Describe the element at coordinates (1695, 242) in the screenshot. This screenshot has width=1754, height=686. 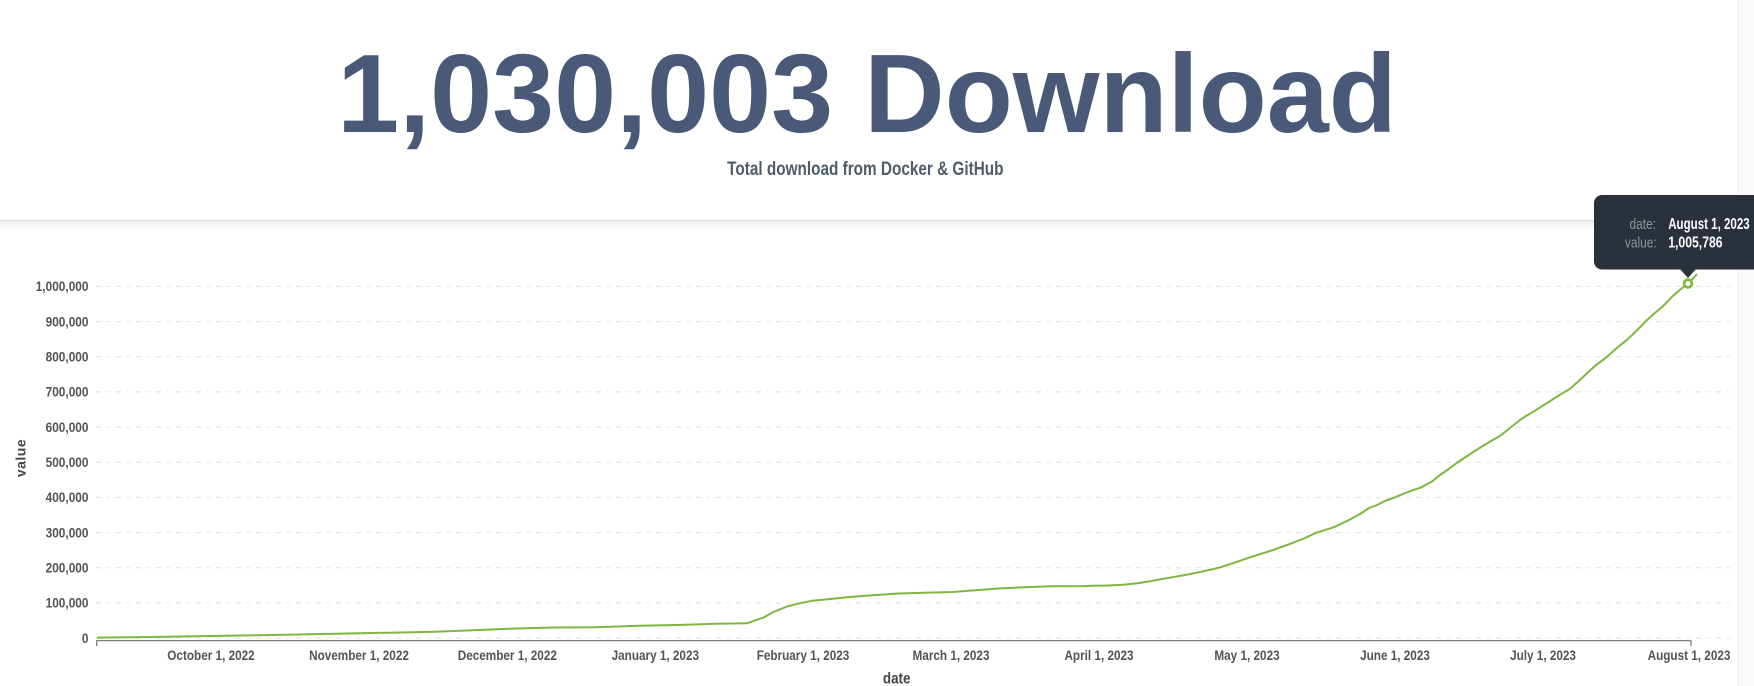
I see `svg-text: 1,005,786` at that location.